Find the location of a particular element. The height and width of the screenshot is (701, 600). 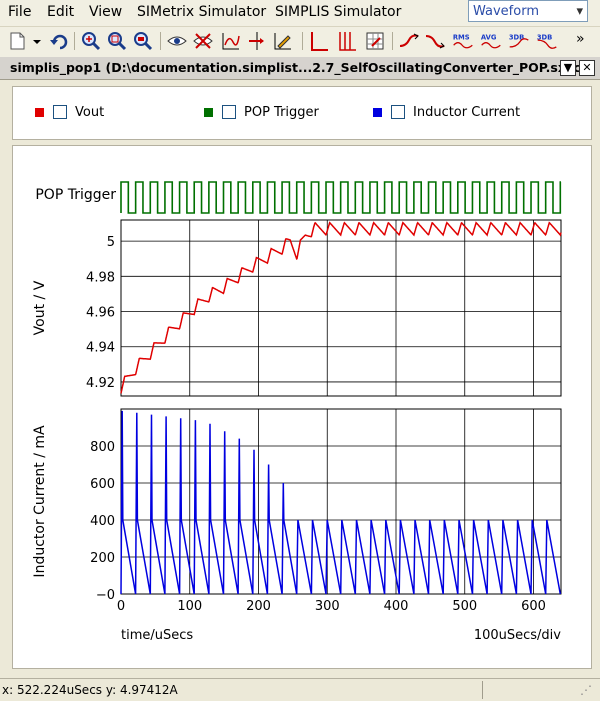

graph-edit-icon is located at coordinates (375, 41).